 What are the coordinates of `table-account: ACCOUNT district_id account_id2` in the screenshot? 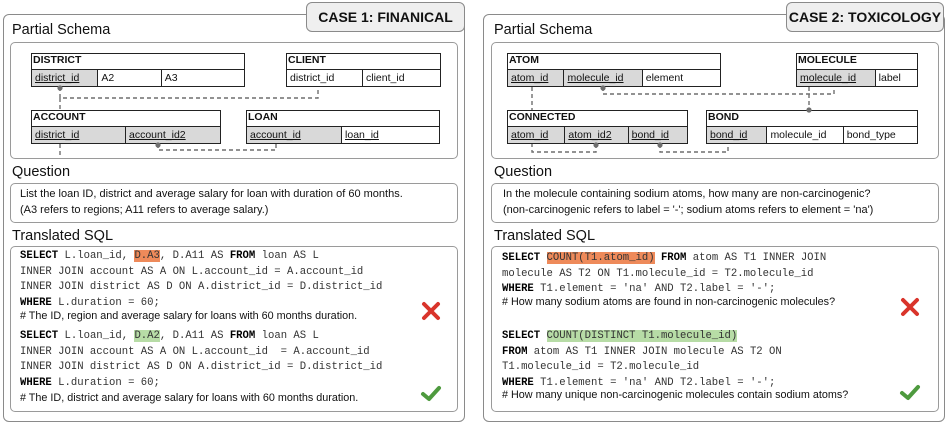 It's located at (126, 127).